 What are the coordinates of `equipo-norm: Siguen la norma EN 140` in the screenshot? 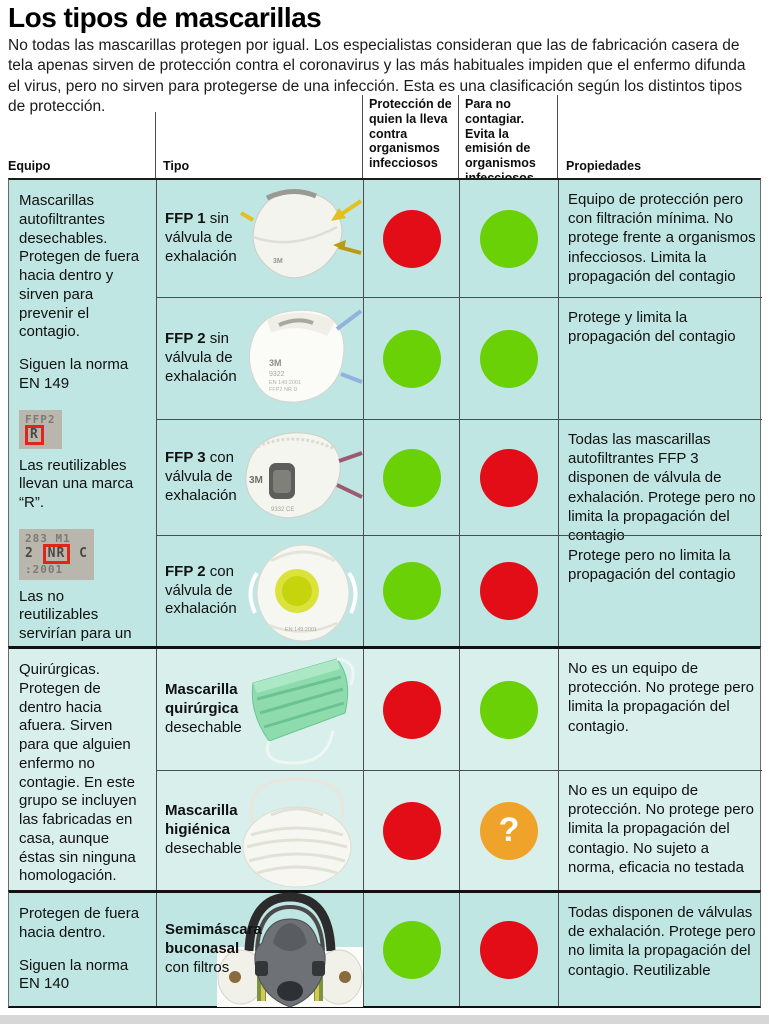 It's located at (74, 974).